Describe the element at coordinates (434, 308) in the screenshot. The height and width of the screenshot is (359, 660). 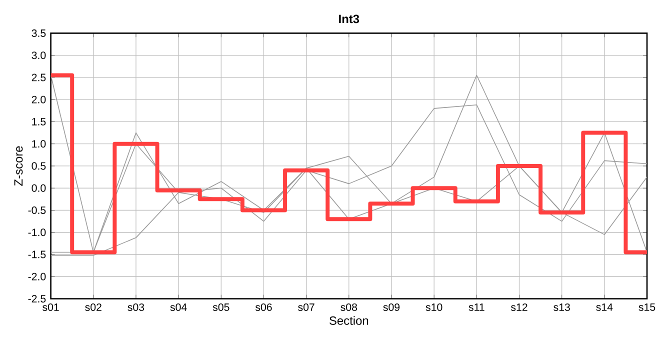
I see `x-tick-label: s10` at that location.